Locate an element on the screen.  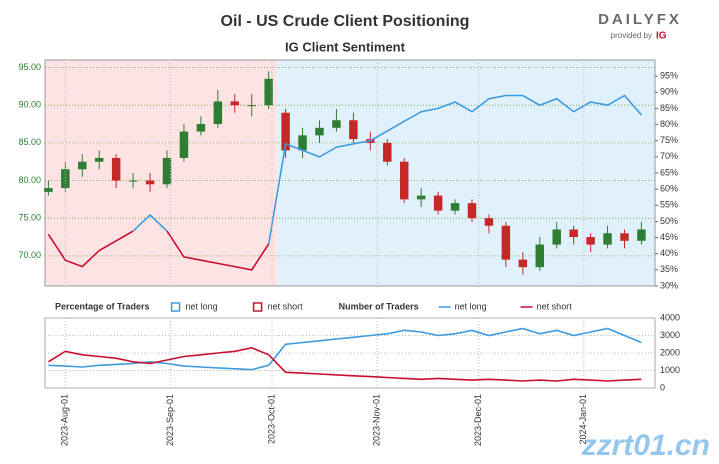
y-tick-label: 80.00 is located at coordinates (29, 180).